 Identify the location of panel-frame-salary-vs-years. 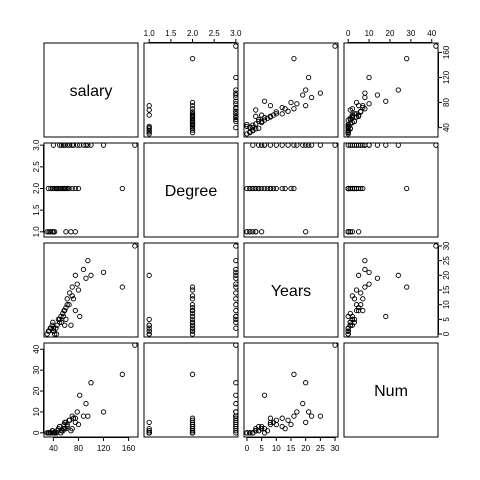
(291, 90).